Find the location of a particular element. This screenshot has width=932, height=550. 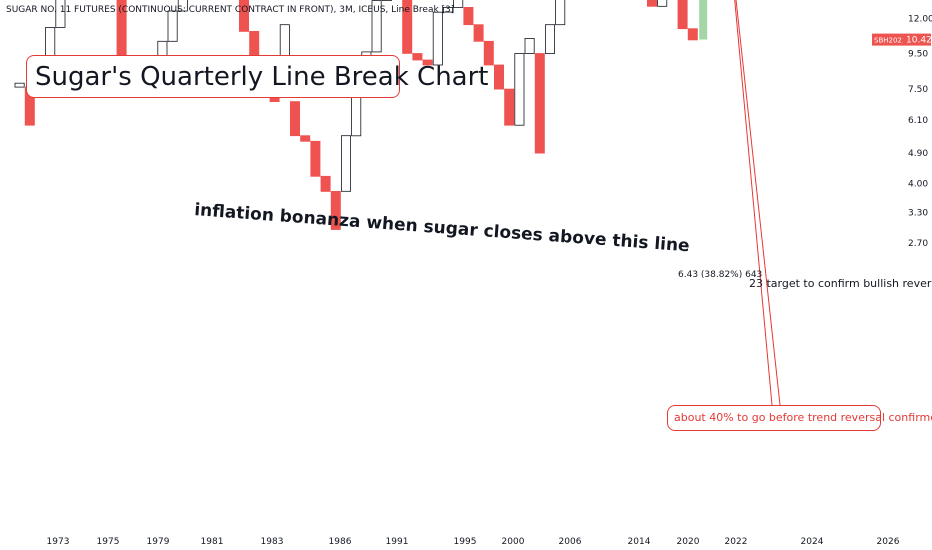

y-tick-label: 2.70 is located at coordinates (918, 244).